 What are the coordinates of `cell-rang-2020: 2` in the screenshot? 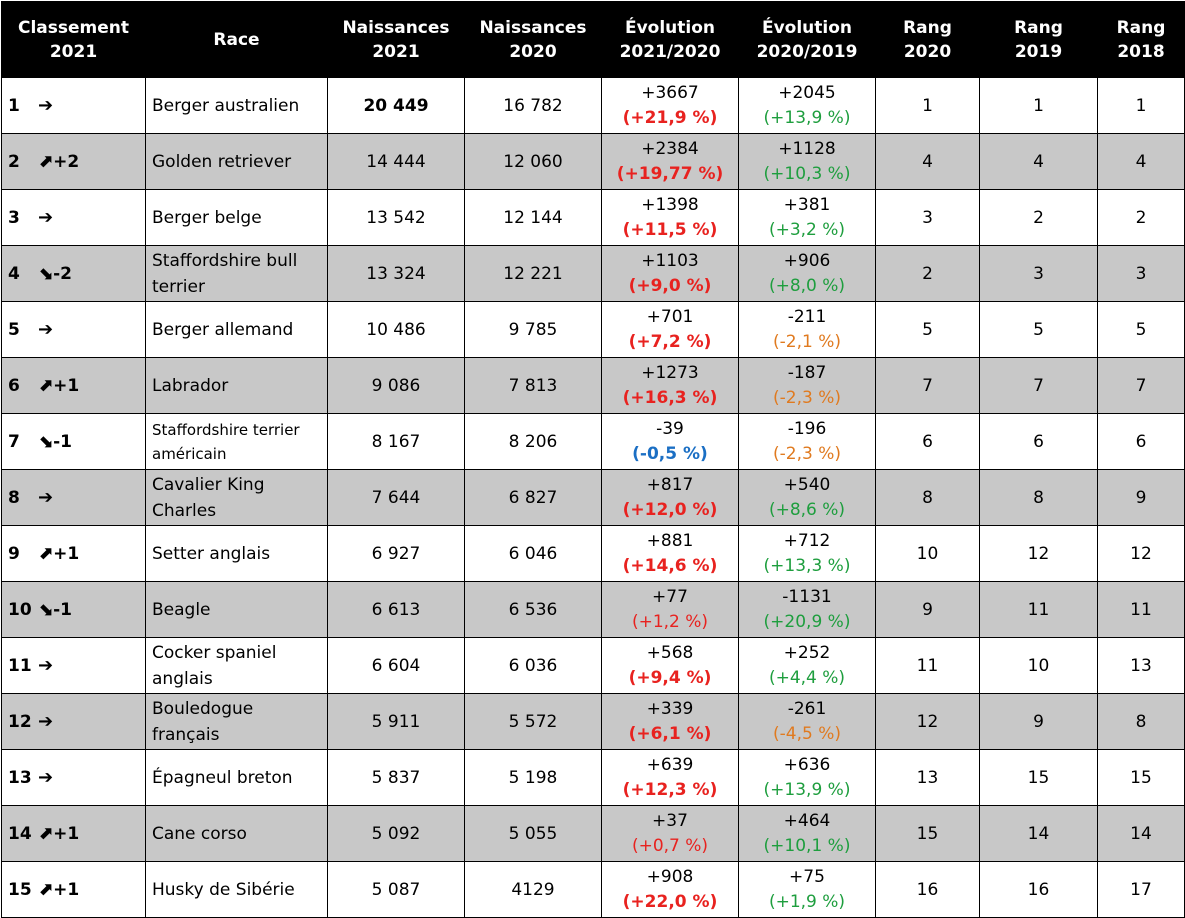 It's located at (927, 273).